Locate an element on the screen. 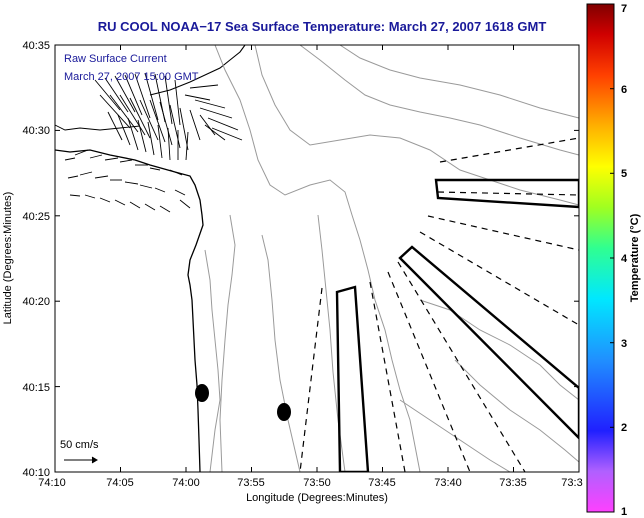 The image size is (644, 518). legend-line-1: Raw Surface Current is located at coordinates (115, 59).